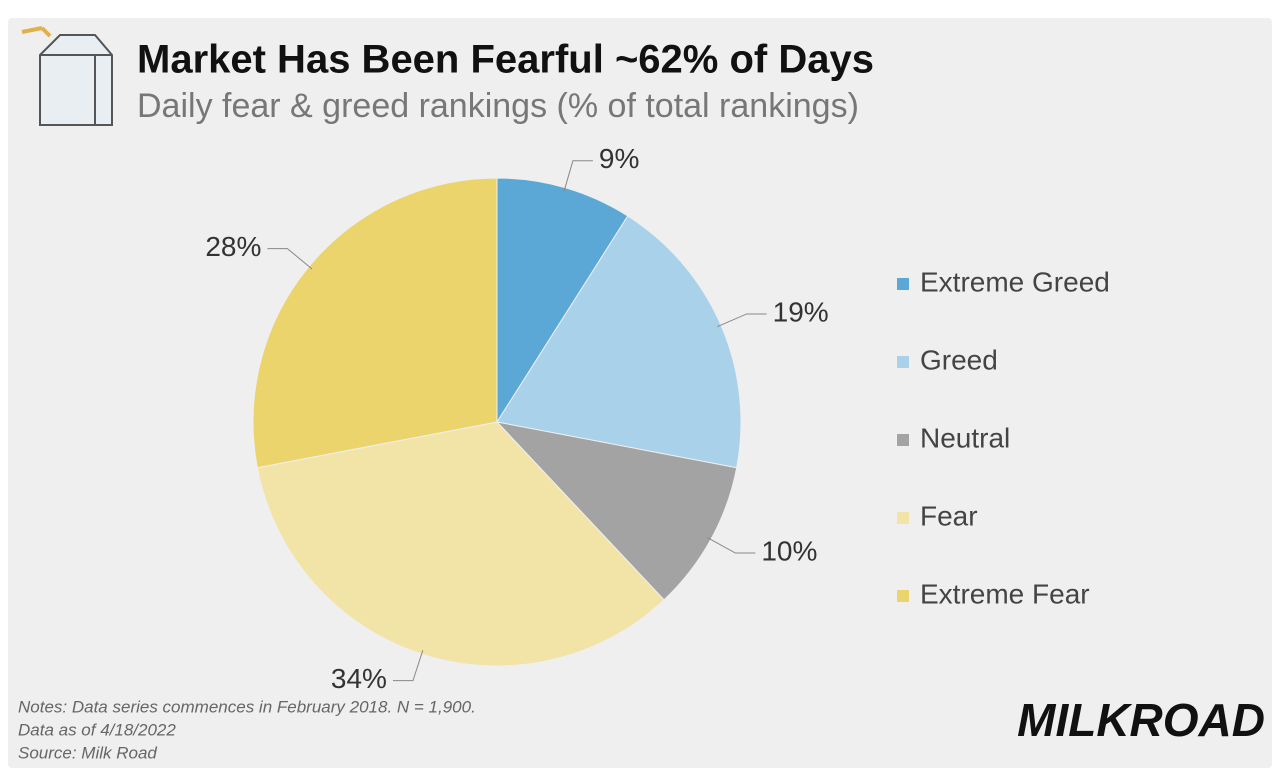  What do you see at coordinates (619, 158) in the screenshot?
I see `data-label: 9%` at bounding box center [619, 158].